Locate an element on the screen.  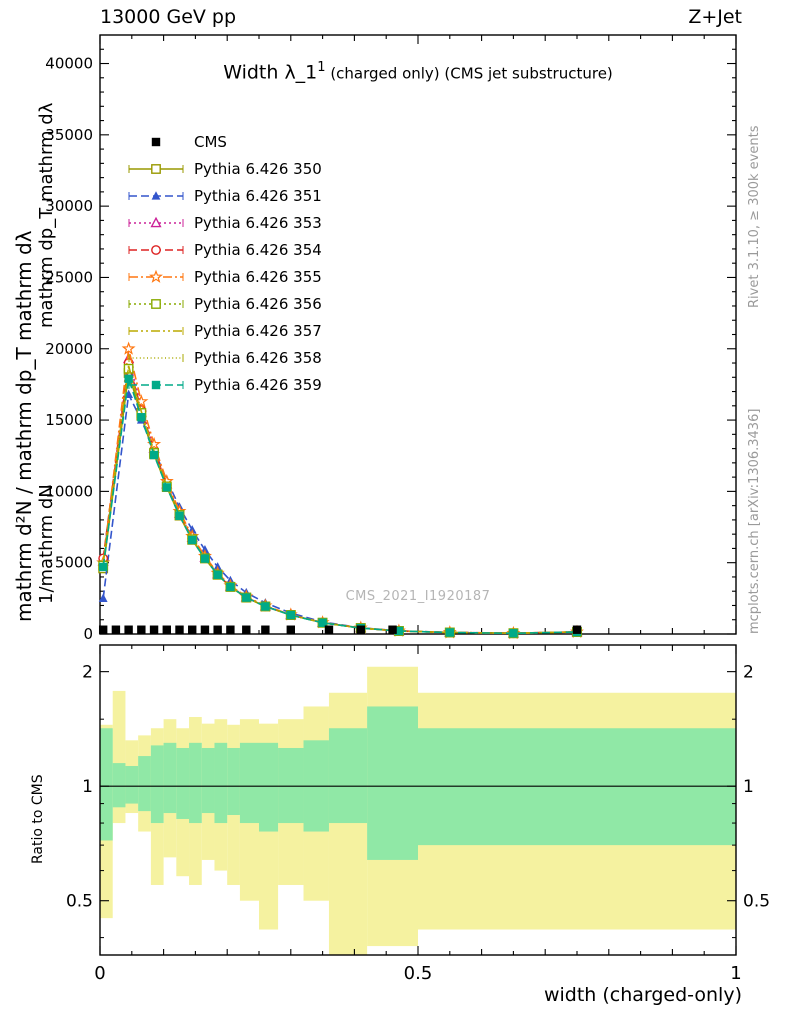
ratio-axis-title: Ratio to CMS is located at coordinates (38, 819).